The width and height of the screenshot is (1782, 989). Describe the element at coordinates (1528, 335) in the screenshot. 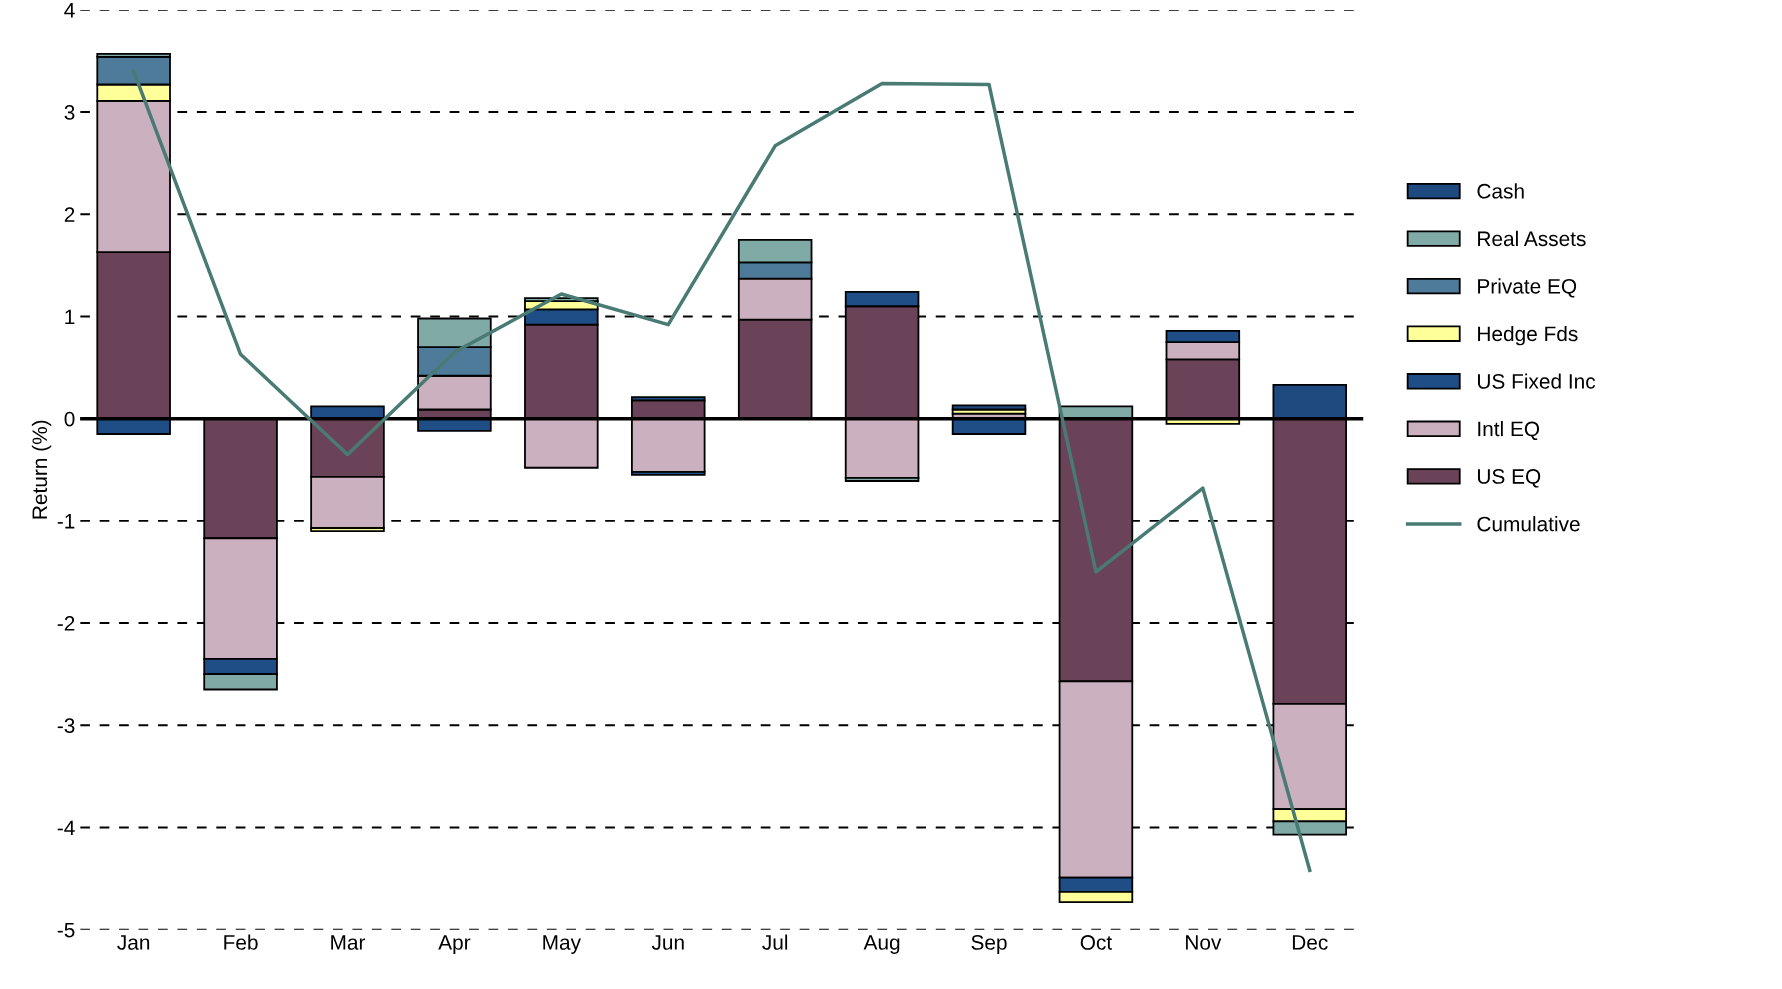

I see `legend-label: Hedge Fds` at that location.